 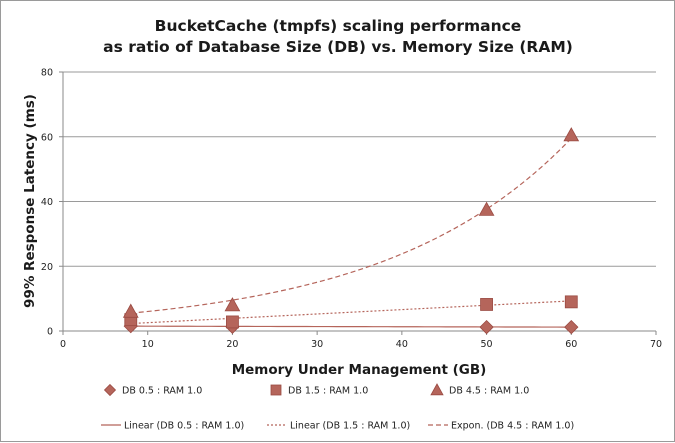 What do you see at coordinates (148, 344) in the screenshot?
I see `x-tick-label-10: 10` at bounding box center [148, 344].